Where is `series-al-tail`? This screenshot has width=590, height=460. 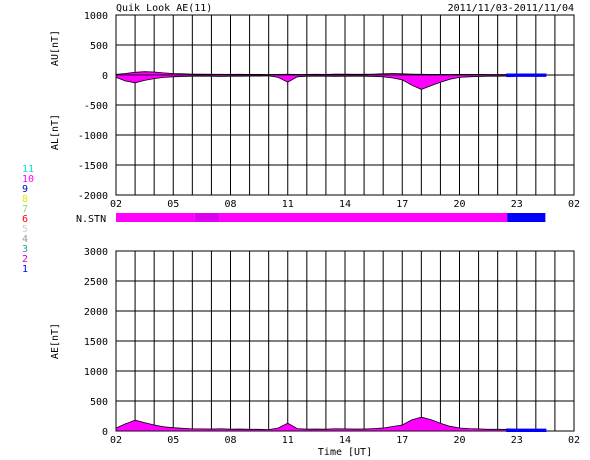 series-al-tail is located at coordinates (526, 76).